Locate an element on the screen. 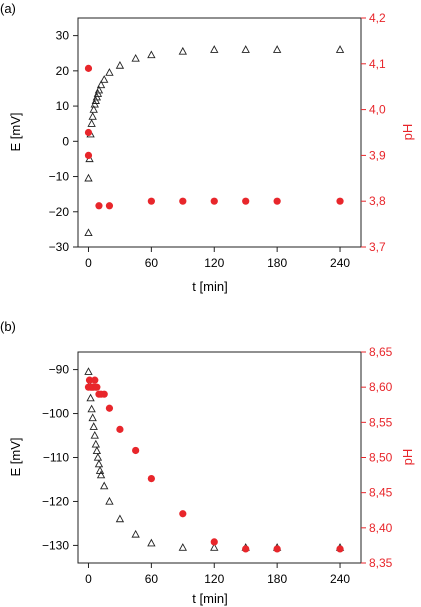 The height and width of the screenshot is (607, 421). x-axis-b: 0 60 120 180 240 is located at coordinates (217, 574).